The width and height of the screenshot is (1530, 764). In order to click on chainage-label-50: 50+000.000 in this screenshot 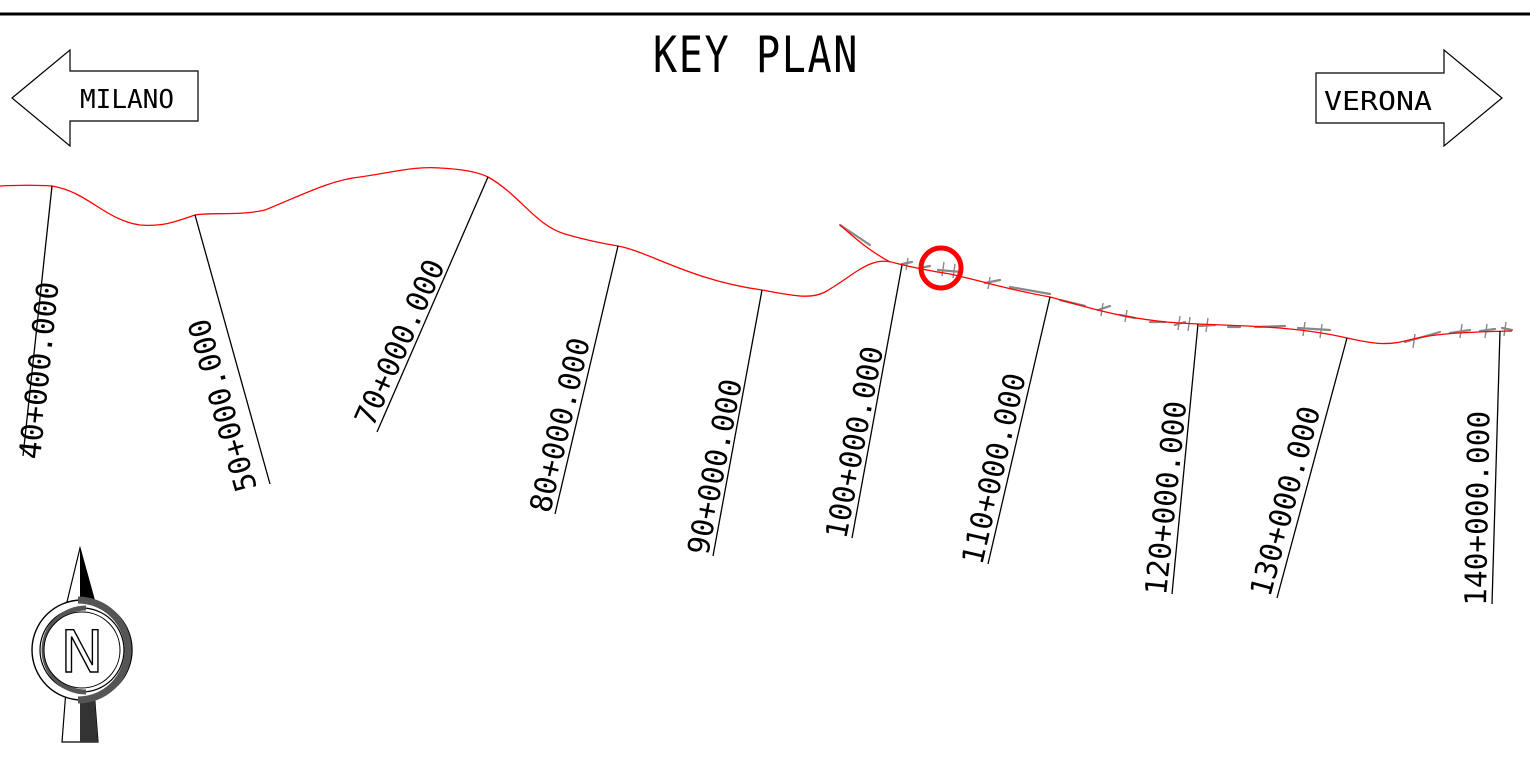, I will do `click(223, 405)`.